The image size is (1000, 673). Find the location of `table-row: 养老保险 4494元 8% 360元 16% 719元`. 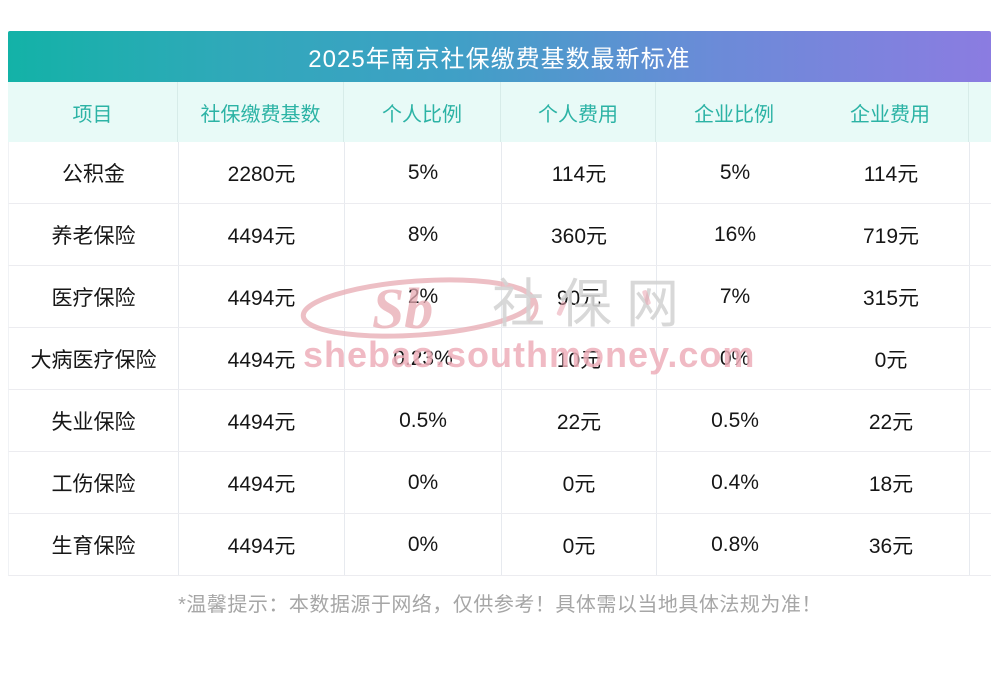

table-row: 养老保险 4494元 8% 360元 16% 719元 is located at coordinates (499, 235).